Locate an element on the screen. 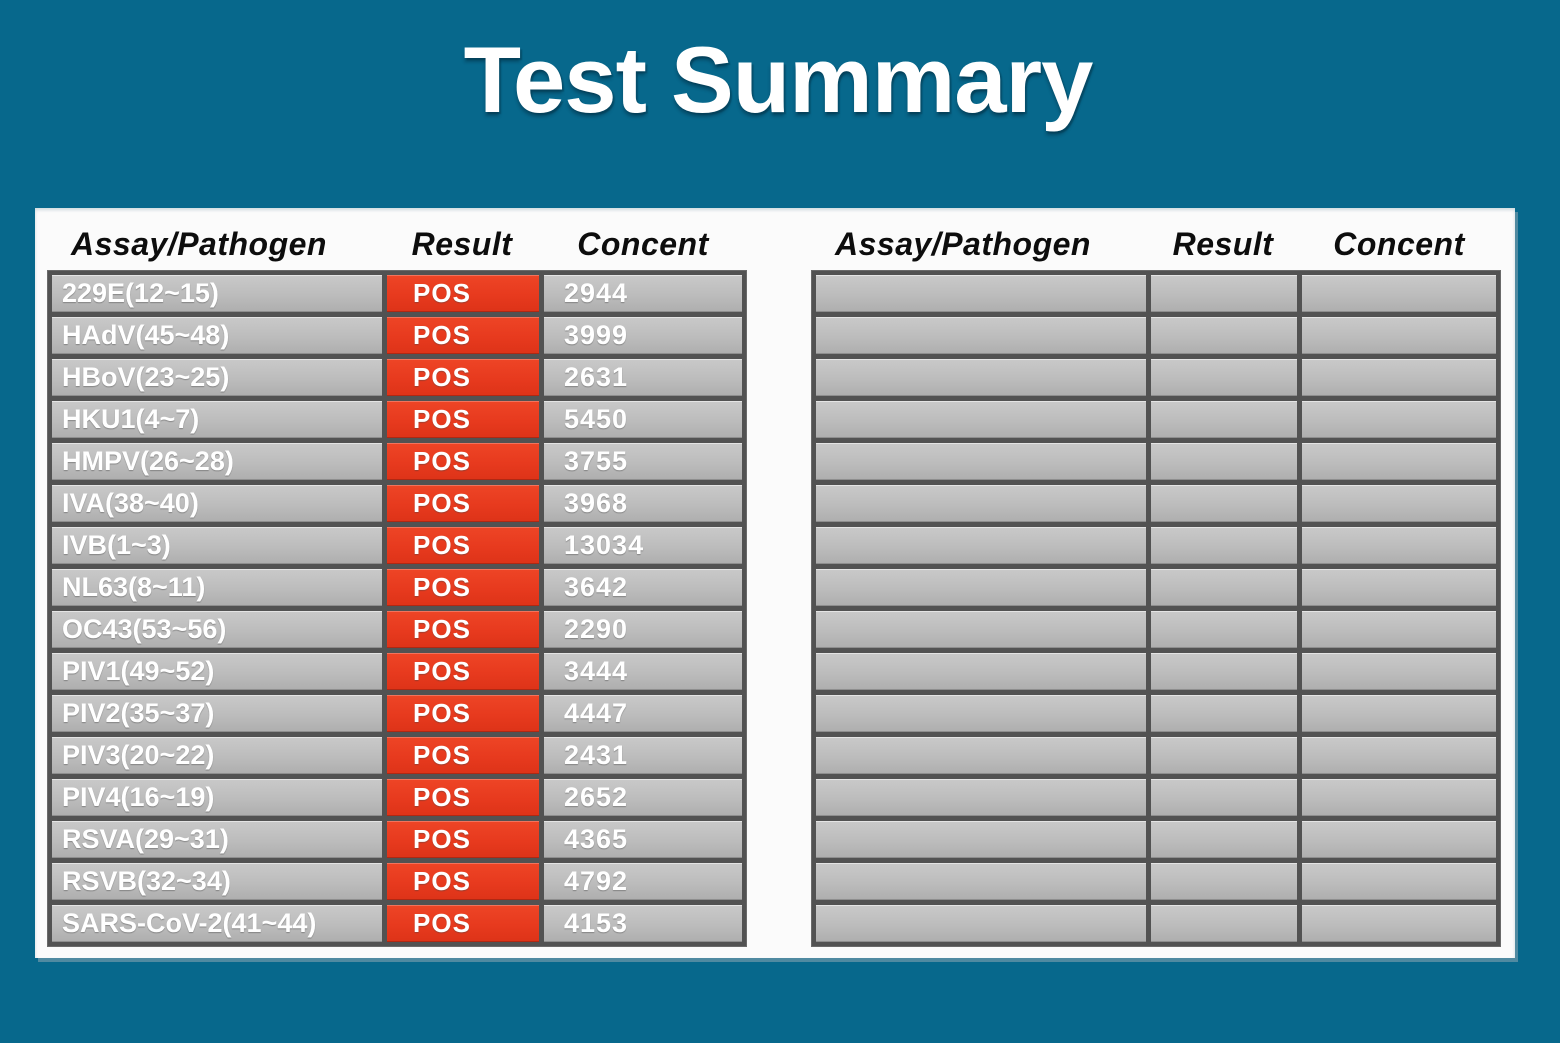  concent-cell: 2631 is located at coordinates (643, 377).